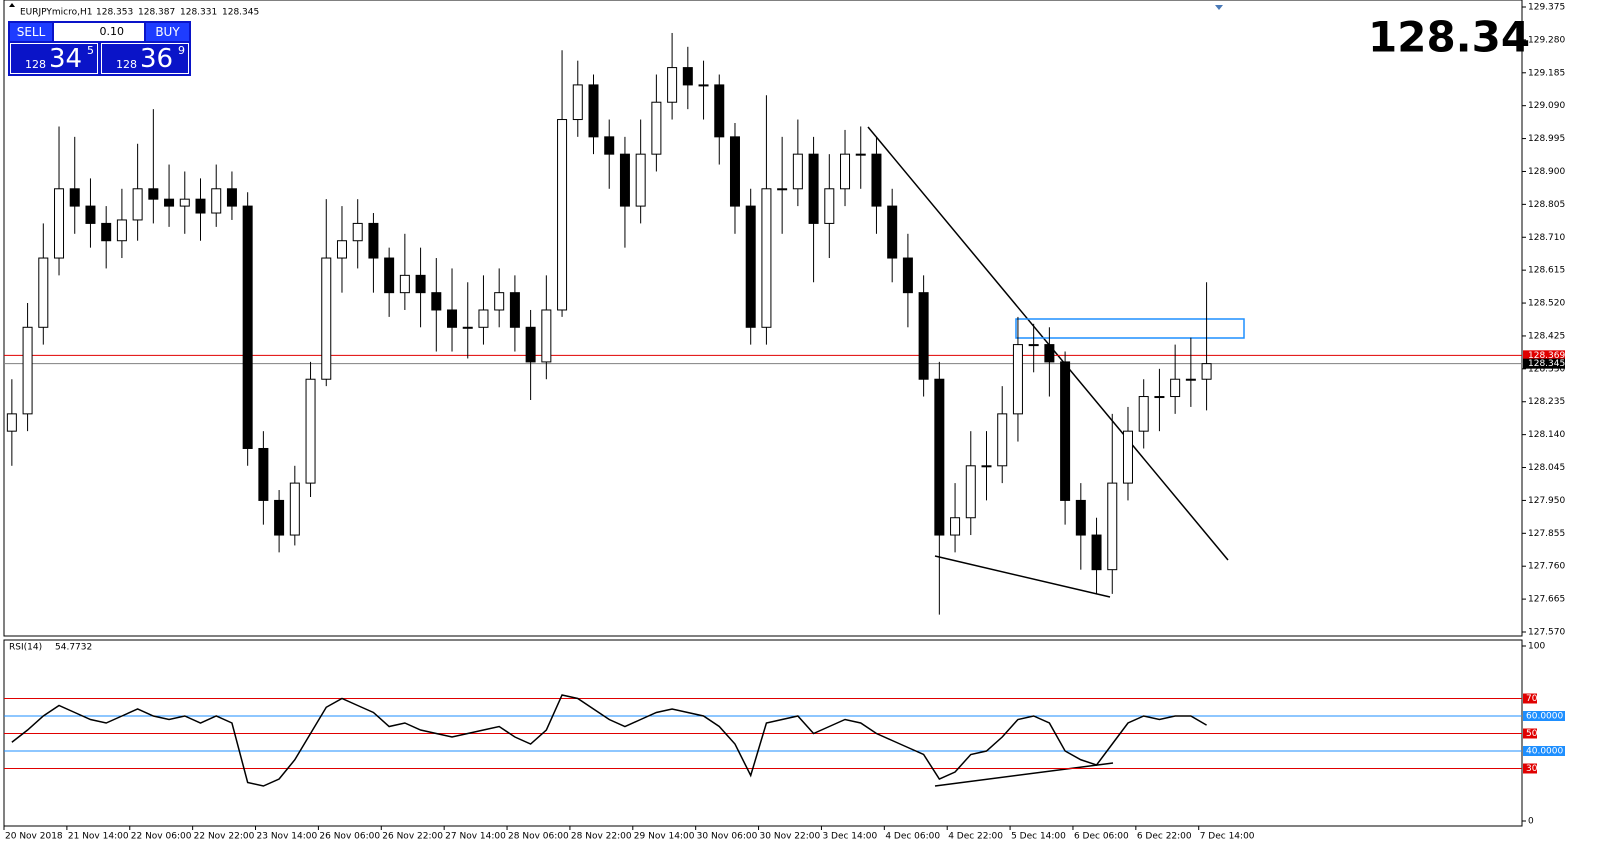  Describe the element at coordinates (1022, 576) in the screenshot. I see `trend-line` at that location.